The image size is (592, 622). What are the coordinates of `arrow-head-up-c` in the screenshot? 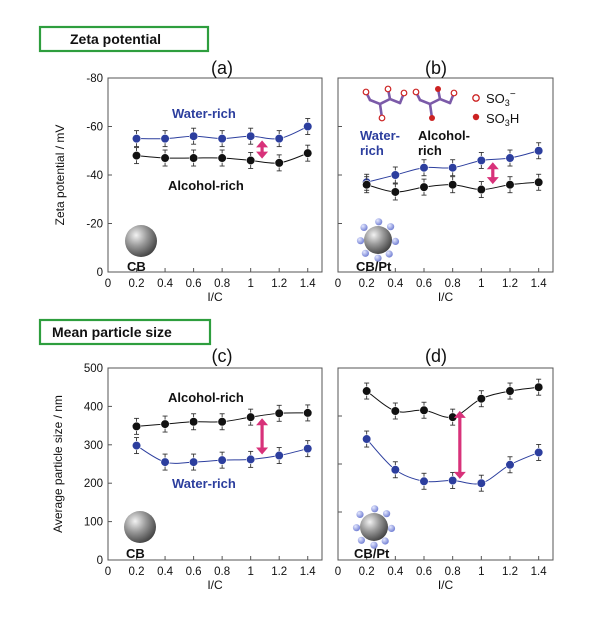 It's located at (262, 422).